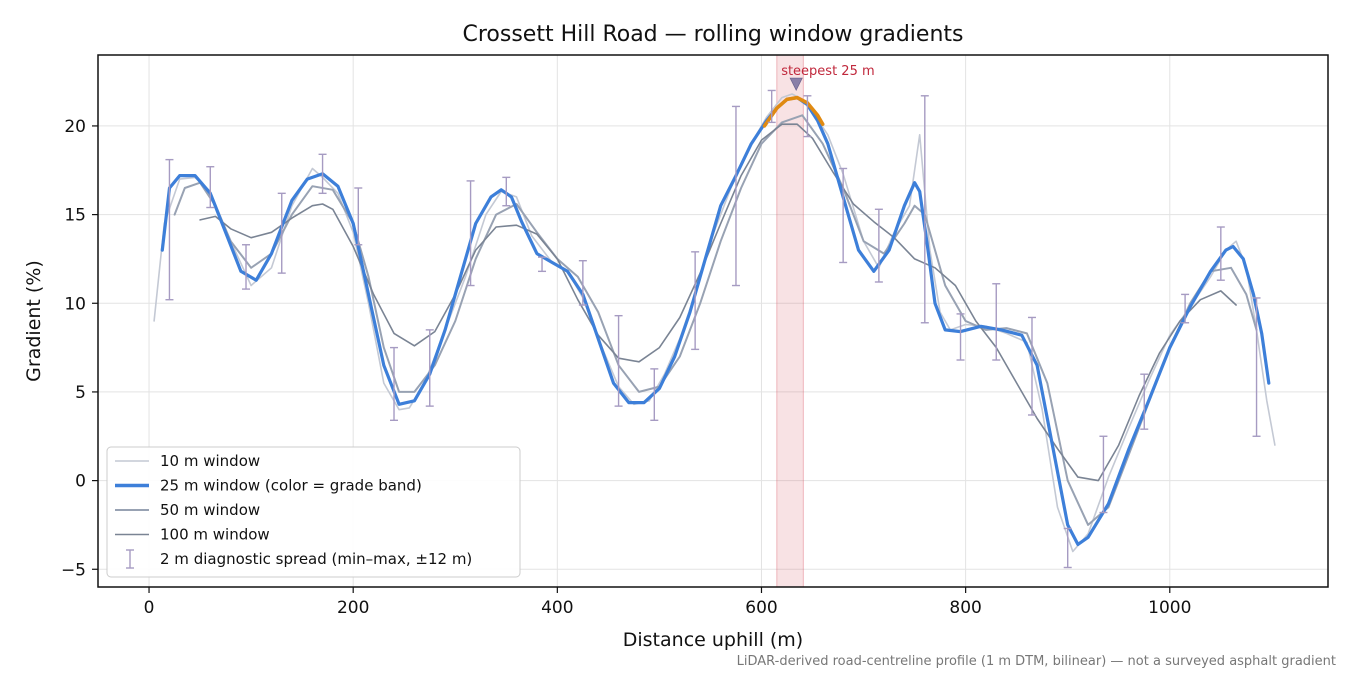  Describe the element at coordinates (316, 559) in the screenshot. I see `legend-label: 2 m diagnostic spread (min–max, ±12 m)` at that location.